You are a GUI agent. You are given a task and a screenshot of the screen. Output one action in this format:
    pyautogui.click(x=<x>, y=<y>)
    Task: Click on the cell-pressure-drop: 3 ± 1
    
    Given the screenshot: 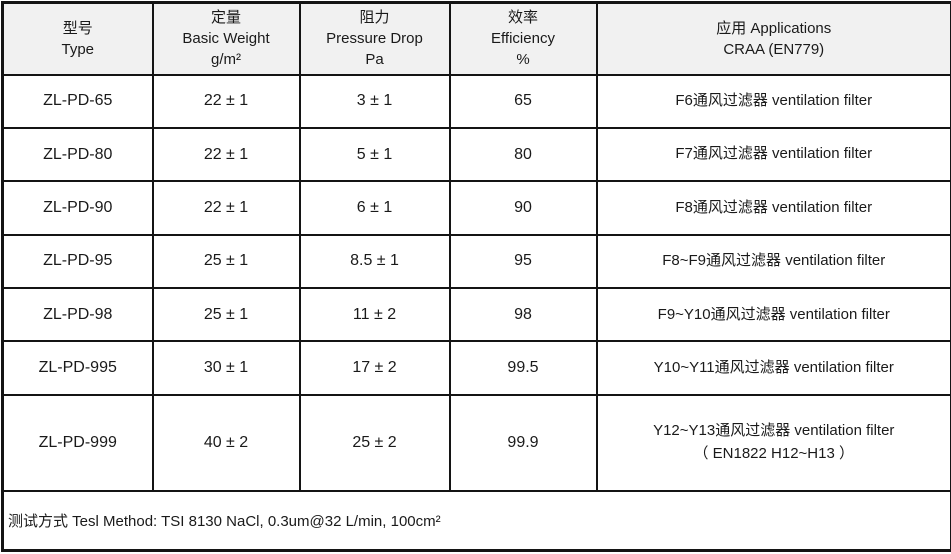 What is the action you would take?
    pyautogui.click(x=375, y=101)
    